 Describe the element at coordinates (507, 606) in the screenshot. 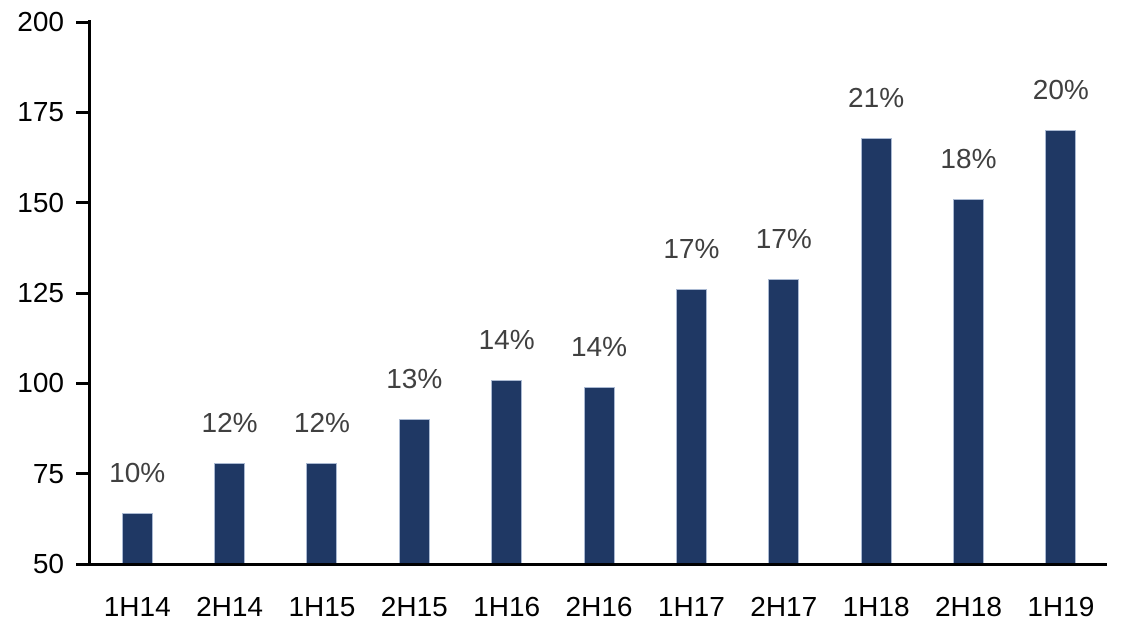

I see `x-category-label: 1H16` at that location.